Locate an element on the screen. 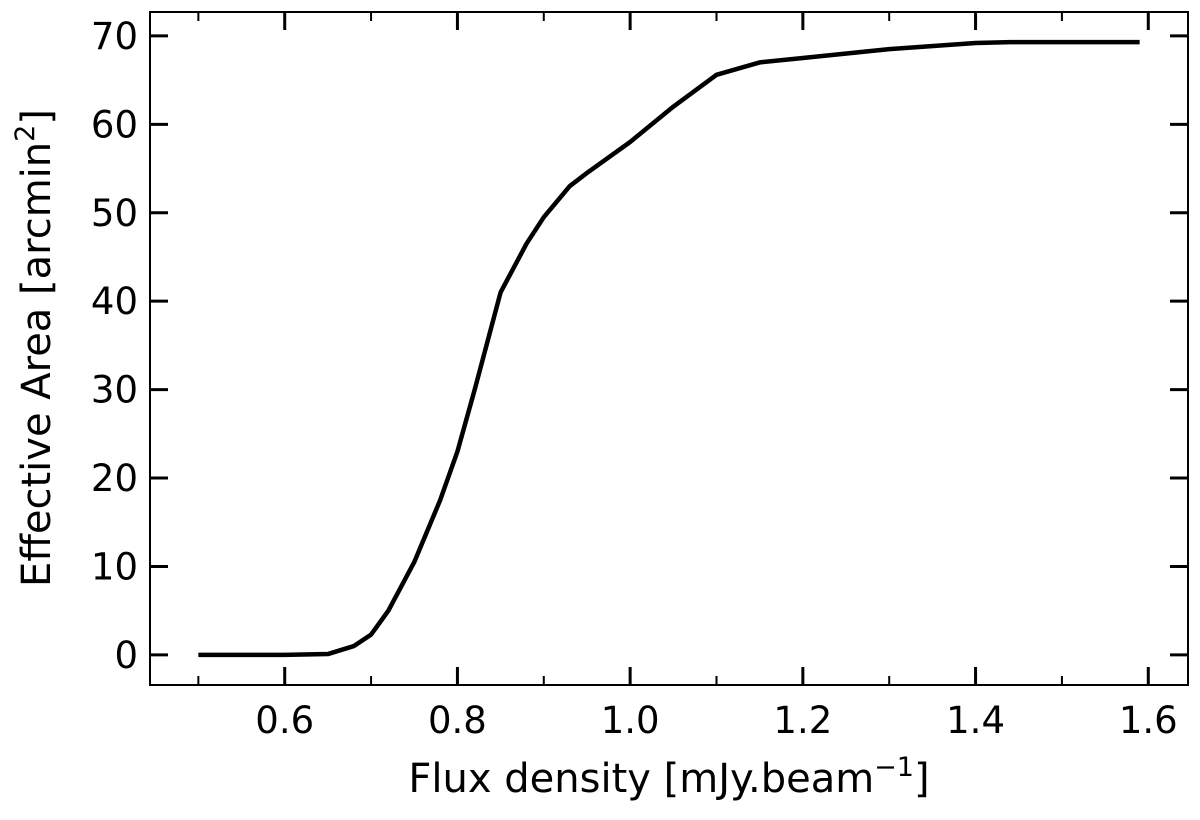  y-label-text: Effective Area [arcmin is located at coordinates (37, 364).